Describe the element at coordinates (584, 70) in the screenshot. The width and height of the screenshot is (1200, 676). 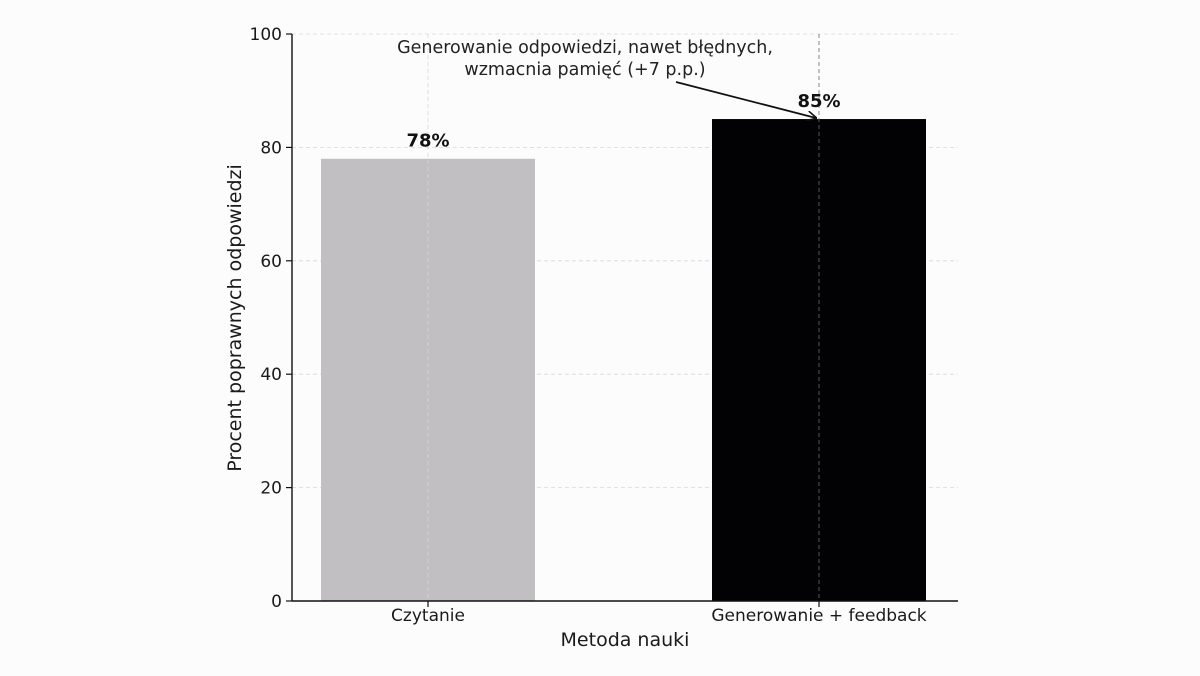
I see `annotation-line-2: wzmacnia pamięć (+7 p.p.)` at that location.